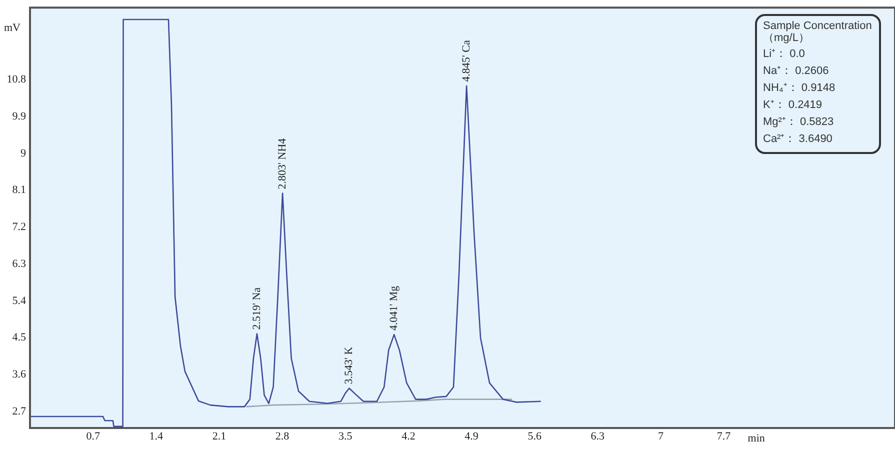 This screenshot has width=895, height=452. What do you see at coordinates (661, 436) in the screenshot?
I see `x-tick-label: 7` at bounding box center [661, 436].